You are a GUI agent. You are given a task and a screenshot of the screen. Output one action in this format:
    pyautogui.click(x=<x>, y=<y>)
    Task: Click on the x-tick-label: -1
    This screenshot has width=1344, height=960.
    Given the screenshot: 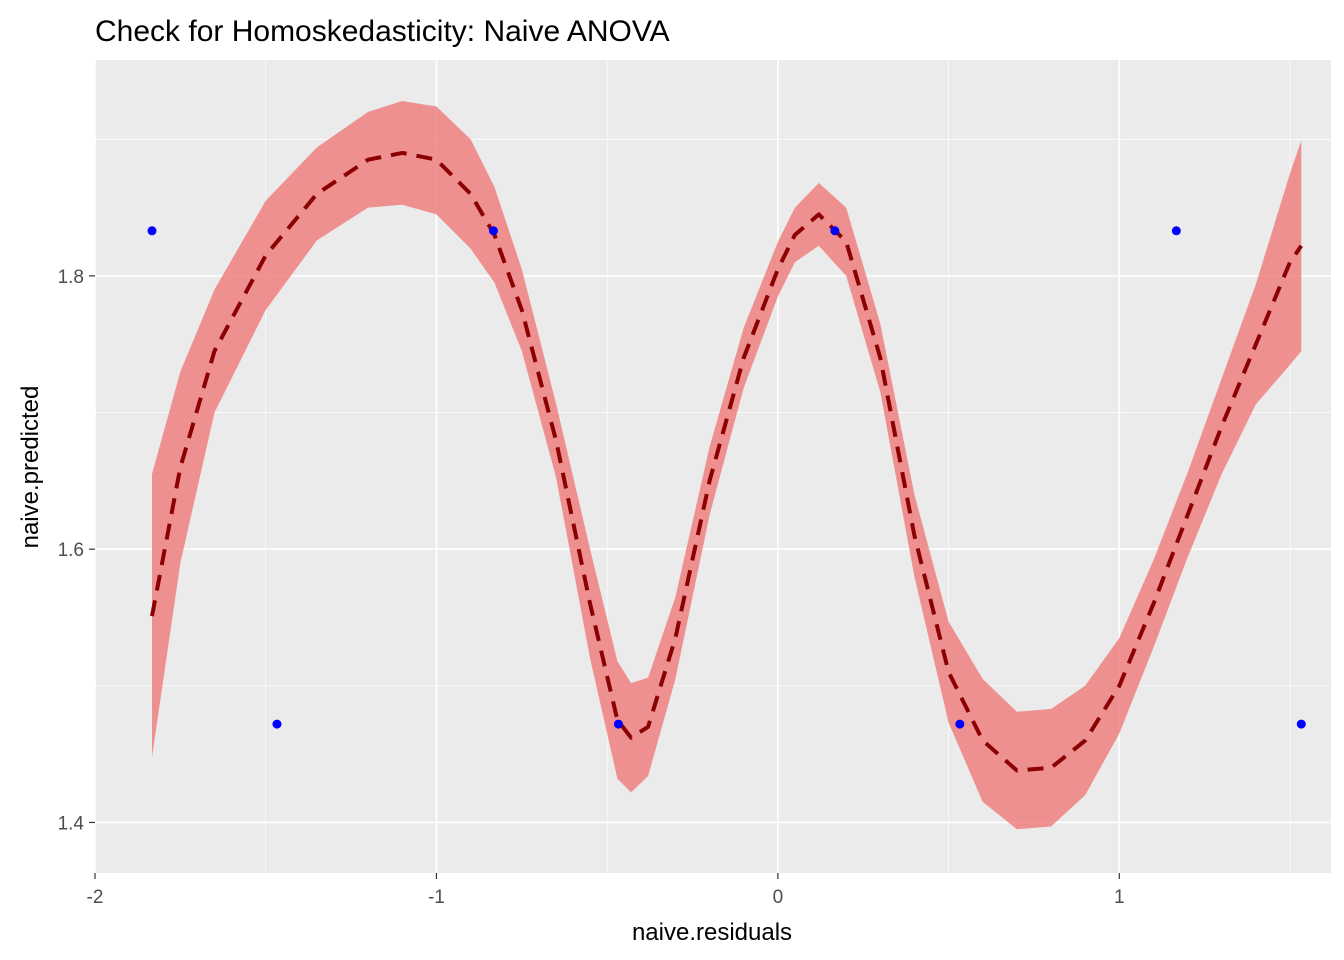 What is the action you would take?
    pyautogui.click(x=436, y=897)
    